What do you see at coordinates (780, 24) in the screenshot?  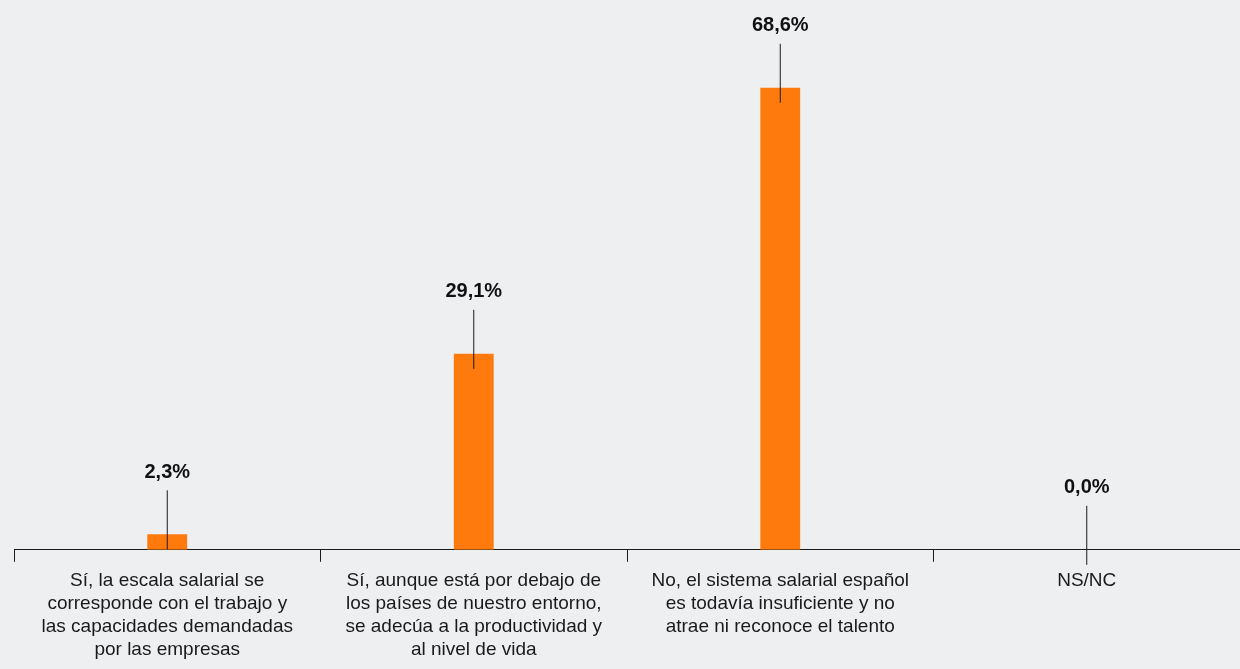 I see `data-label: 68,6%` at bounding box center [780, 24].